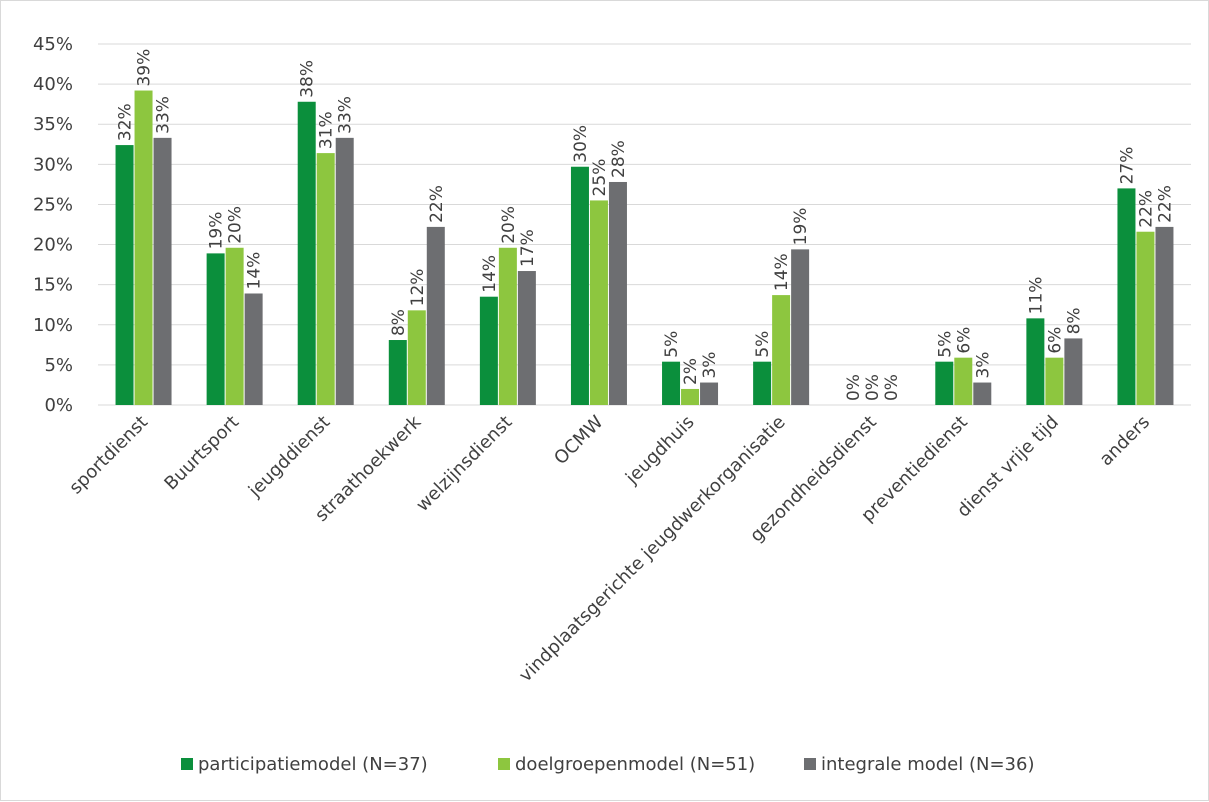  What do you see at coordinates (600, 178) in the screenshot?
I see `data-label: 25%` at bounding box center [600, 178].